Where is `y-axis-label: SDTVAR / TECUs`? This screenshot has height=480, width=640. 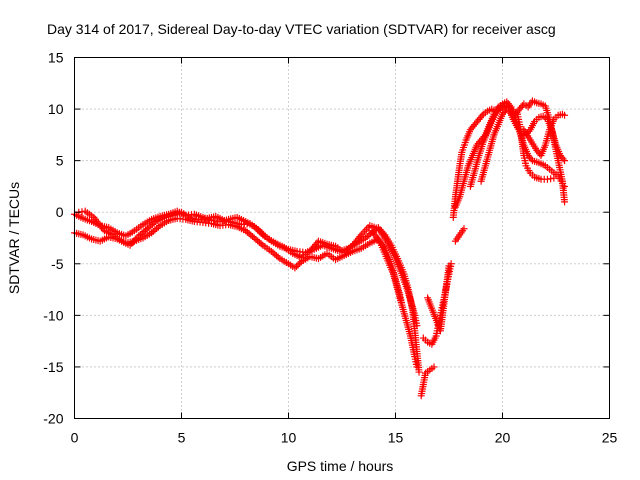 y-axis-label: SDTVAR / TECUs is located at coordinates (14, 238).